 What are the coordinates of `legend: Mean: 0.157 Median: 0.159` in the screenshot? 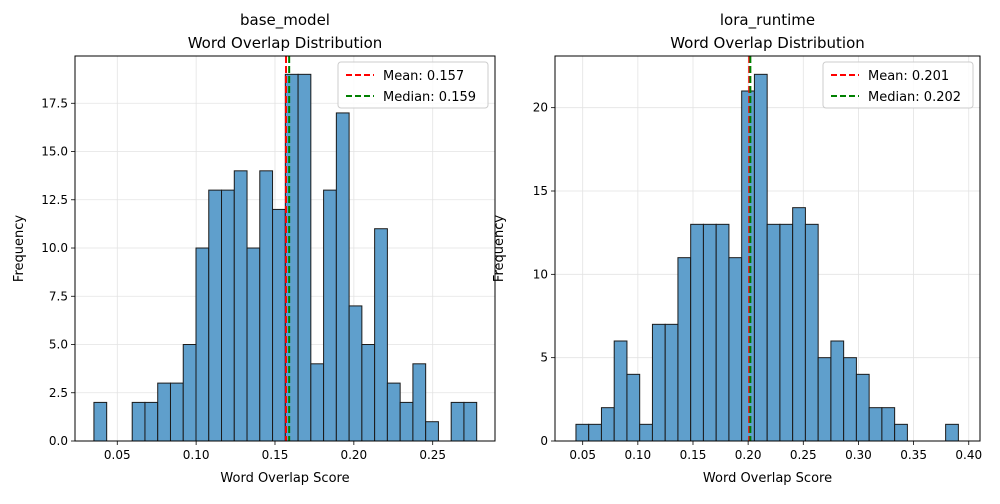 It's located at (413, 85).